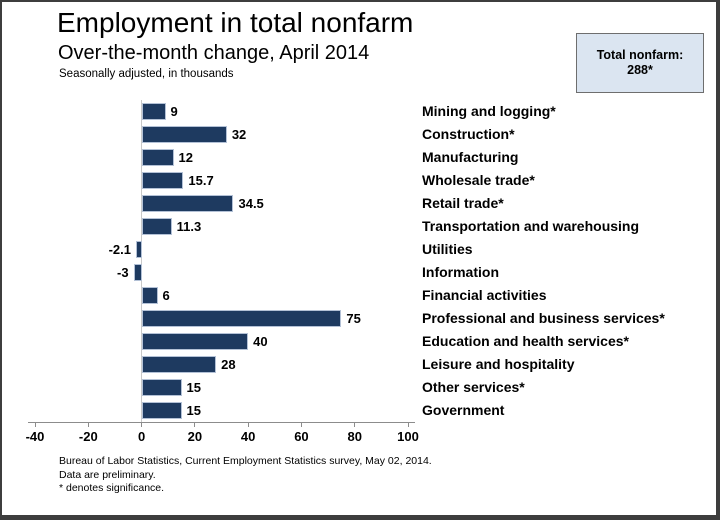  Describe the element at coordinates (489, 111) in the screenshot. I see `category-label: Mining and logging*` at that location.